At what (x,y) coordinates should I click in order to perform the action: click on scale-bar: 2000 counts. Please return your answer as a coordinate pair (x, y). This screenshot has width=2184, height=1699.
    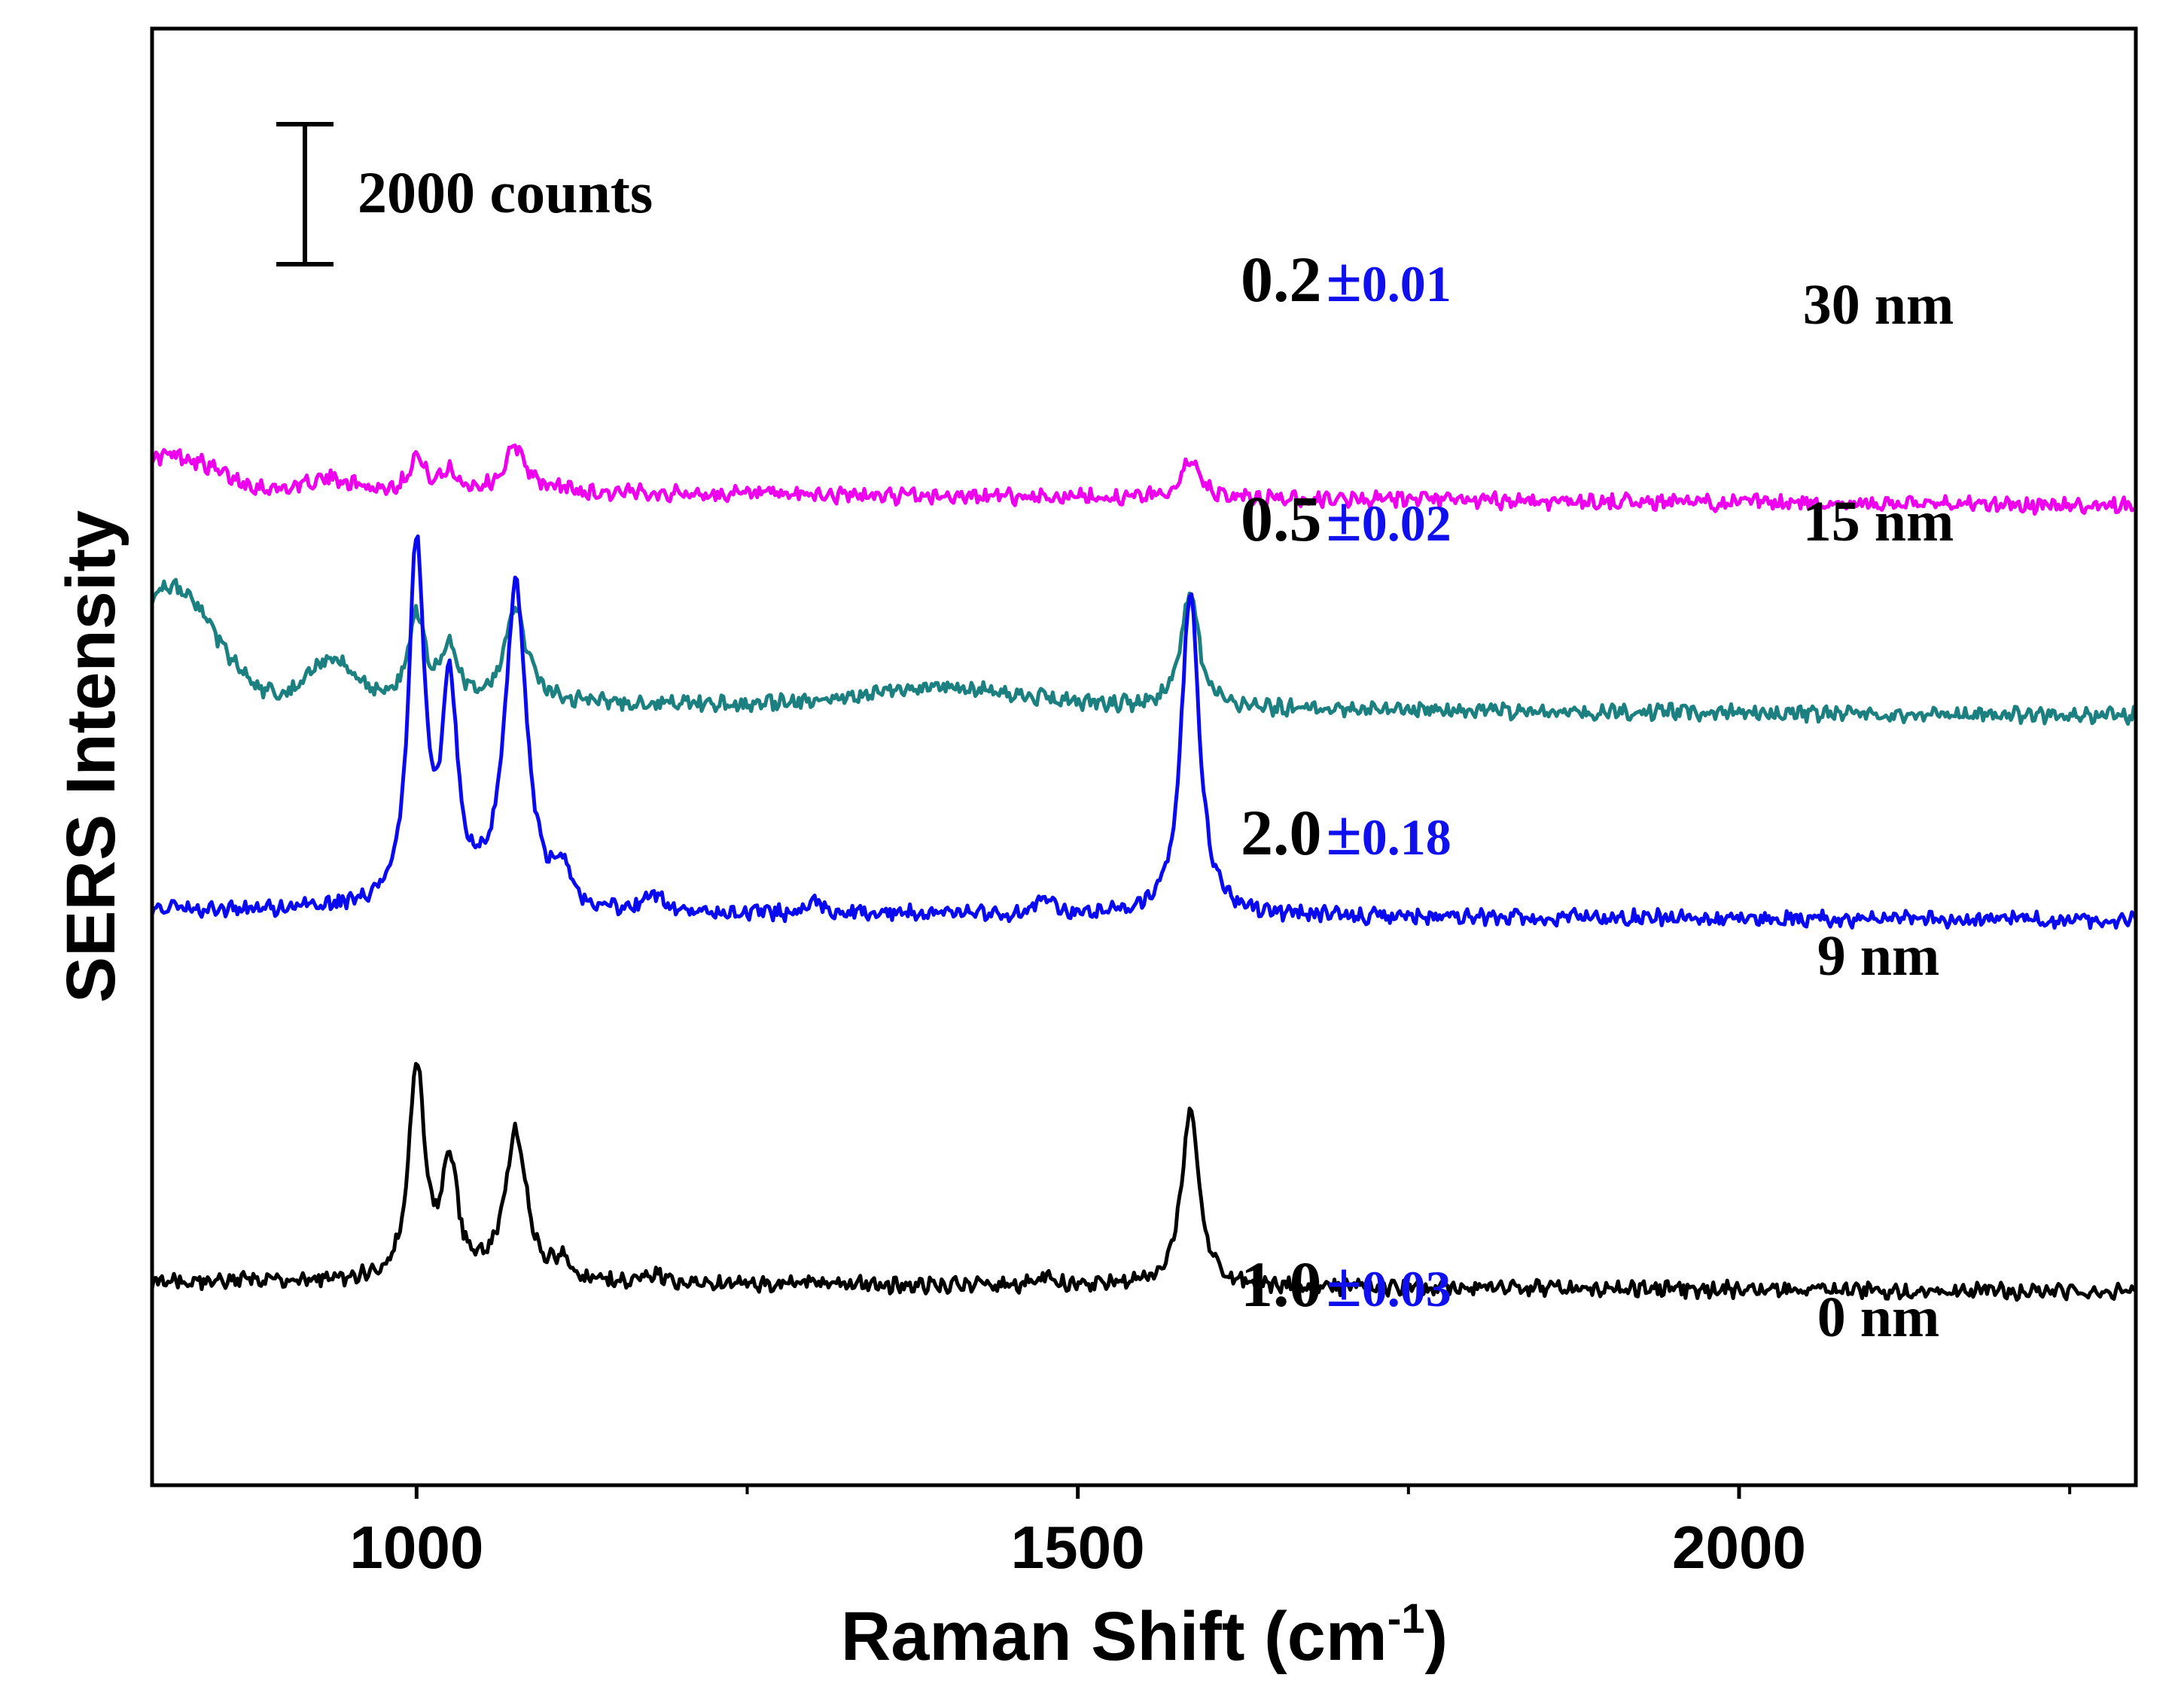
    Looking at the image, I should click on (464, 194).